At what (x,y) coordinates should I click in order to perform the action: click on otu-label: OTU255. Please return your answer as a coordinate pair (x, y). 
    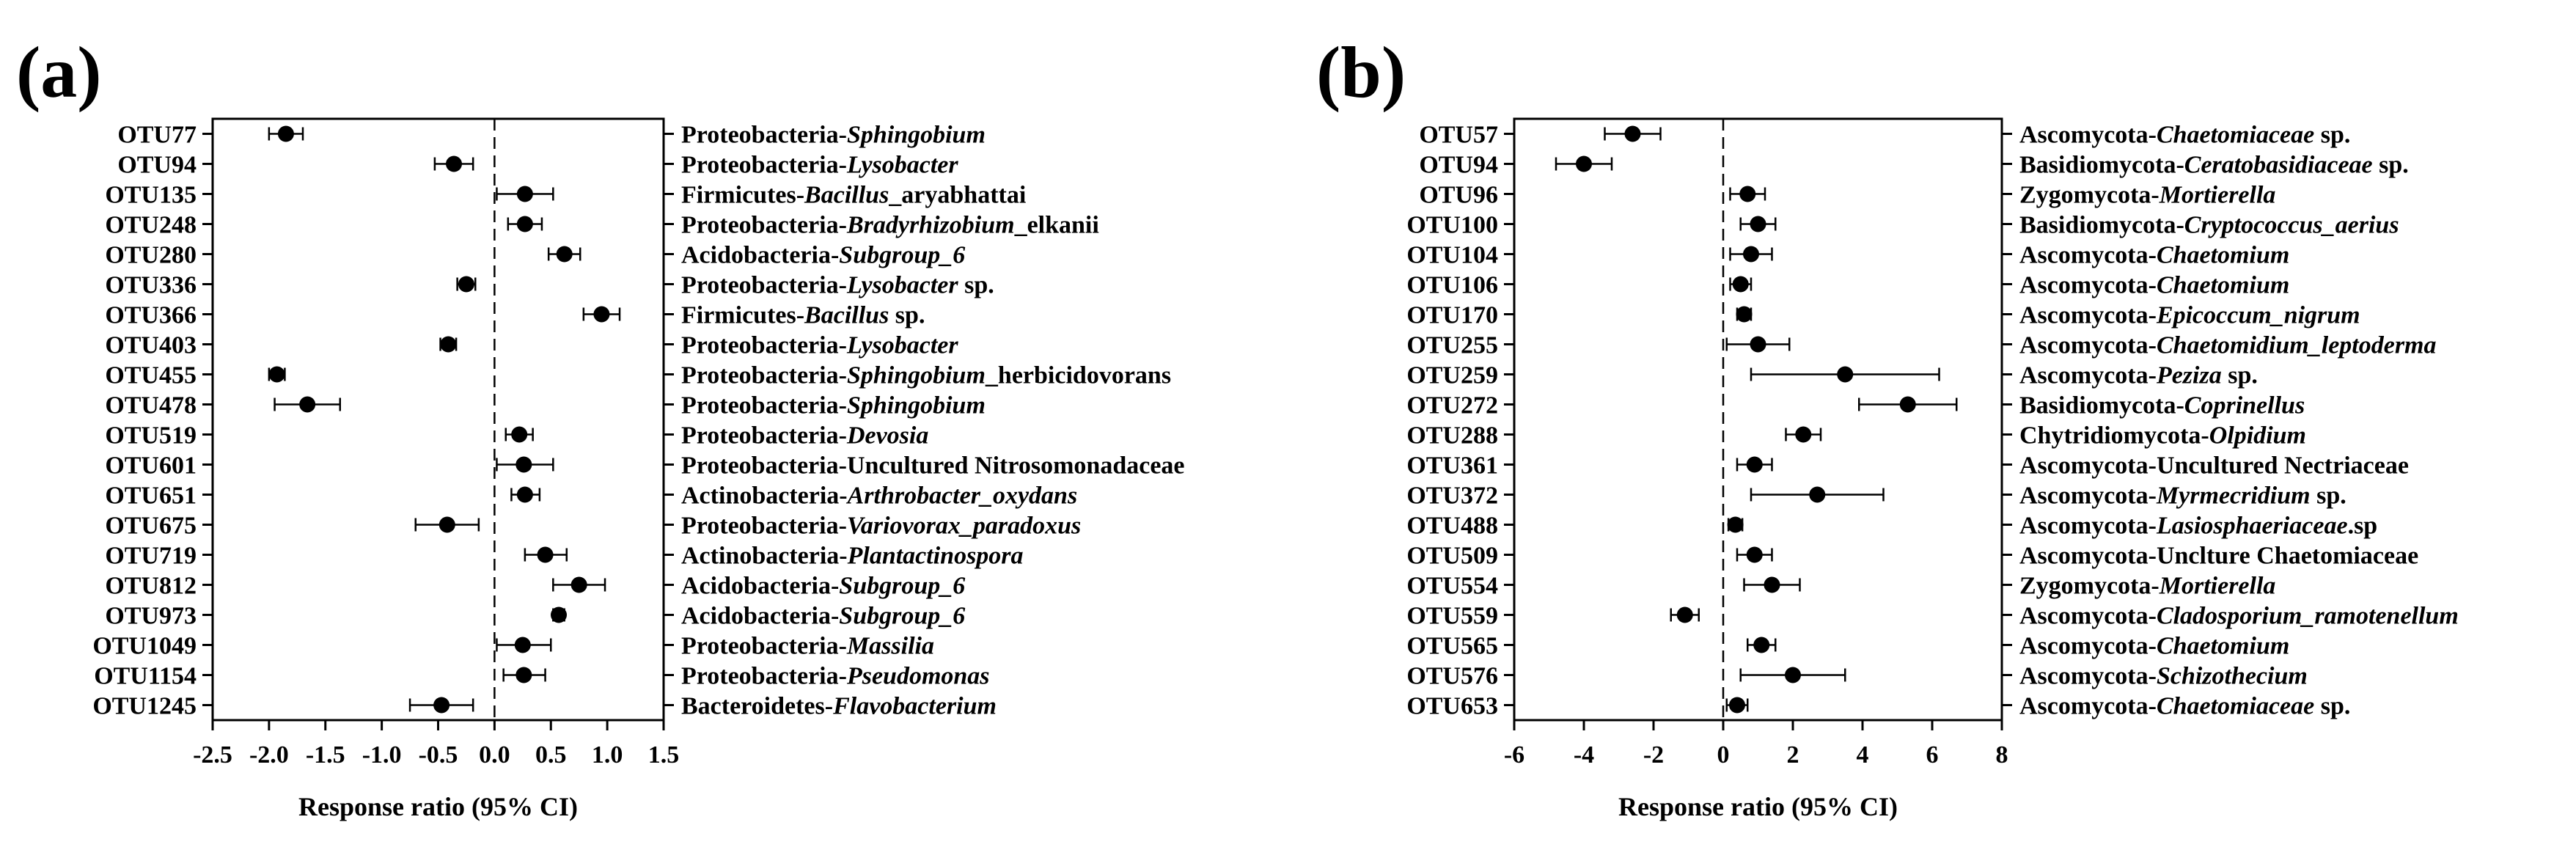
    Looking at the image, I should click on (1452, 345).